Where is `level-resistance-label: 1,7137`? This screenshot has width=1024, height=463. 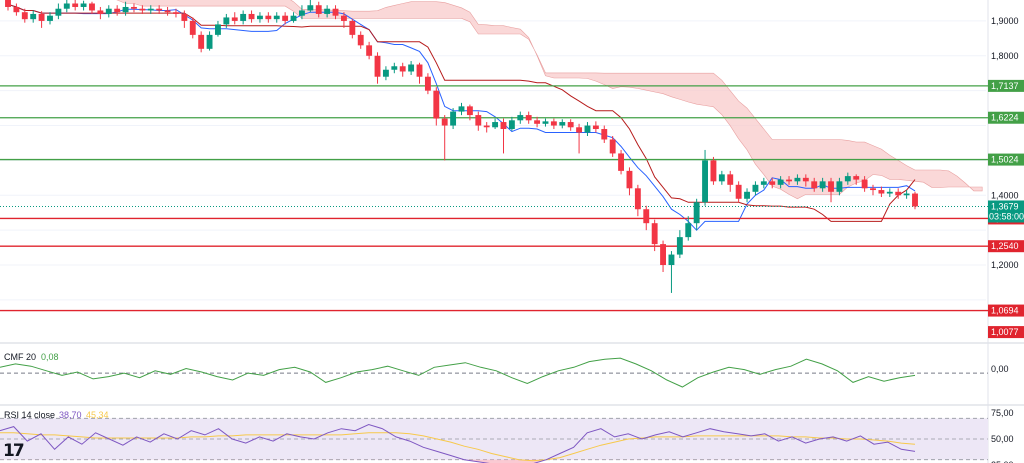
level-resistance-label: 1,7137 is located at coordinates (1005, 86).